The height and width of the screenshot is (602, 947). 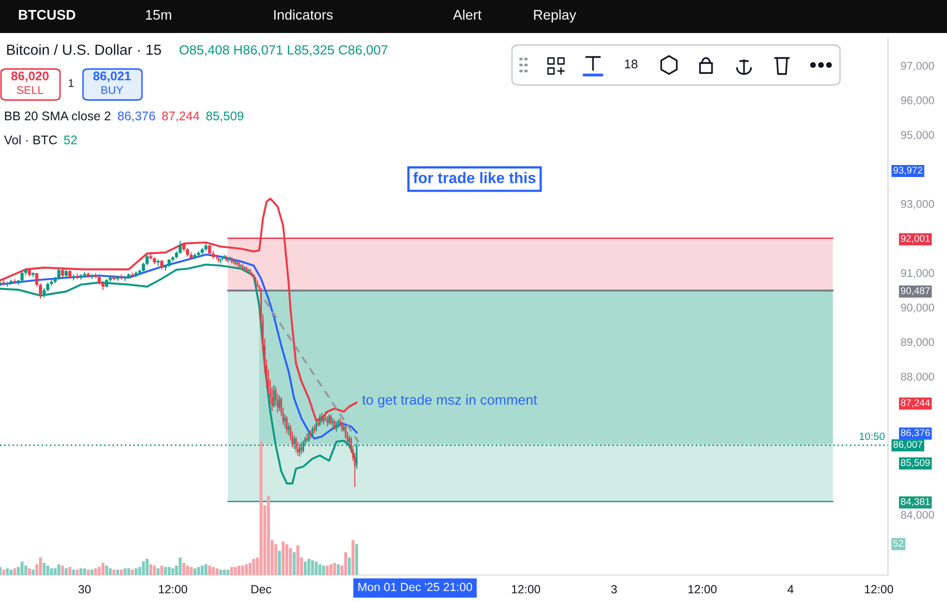 What do you see at coordinates (614, 589) in the screenshot?
I see `x-tick-label: 3` at bounding box center [614, 589].